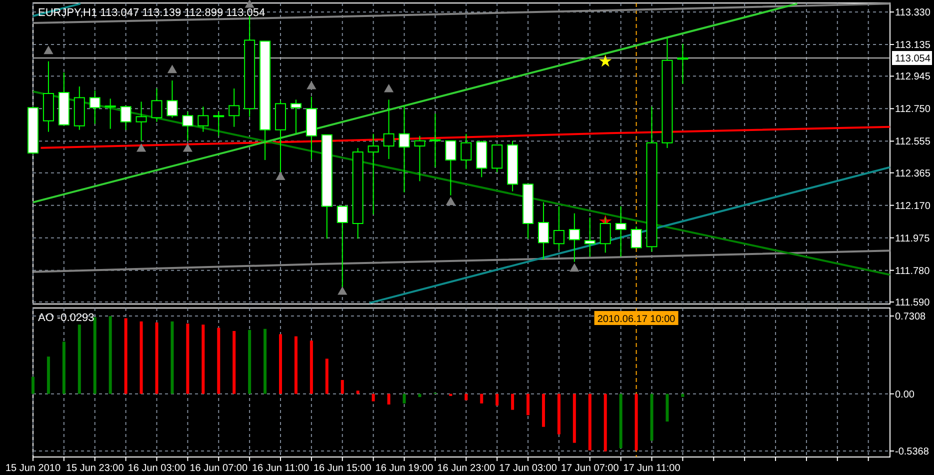 This screenshot has height=475, width=934. What do you see at coordinates (912, 271) in the screenshot?
I see `y-tick-label: 111.780` at bounding box center [912, 271].